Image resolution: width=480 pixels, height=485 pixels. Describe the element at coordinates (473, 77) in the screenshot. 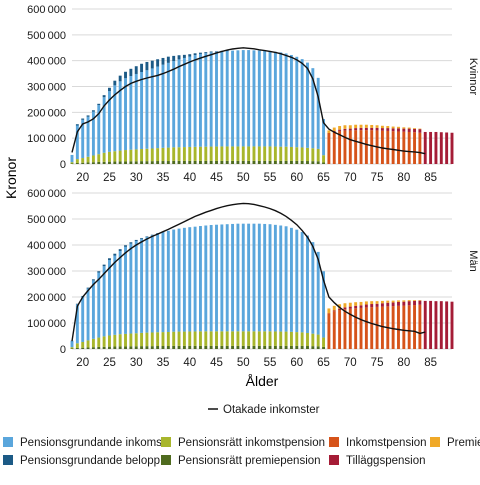

I see `facet-label: Kvinnor` at that location.